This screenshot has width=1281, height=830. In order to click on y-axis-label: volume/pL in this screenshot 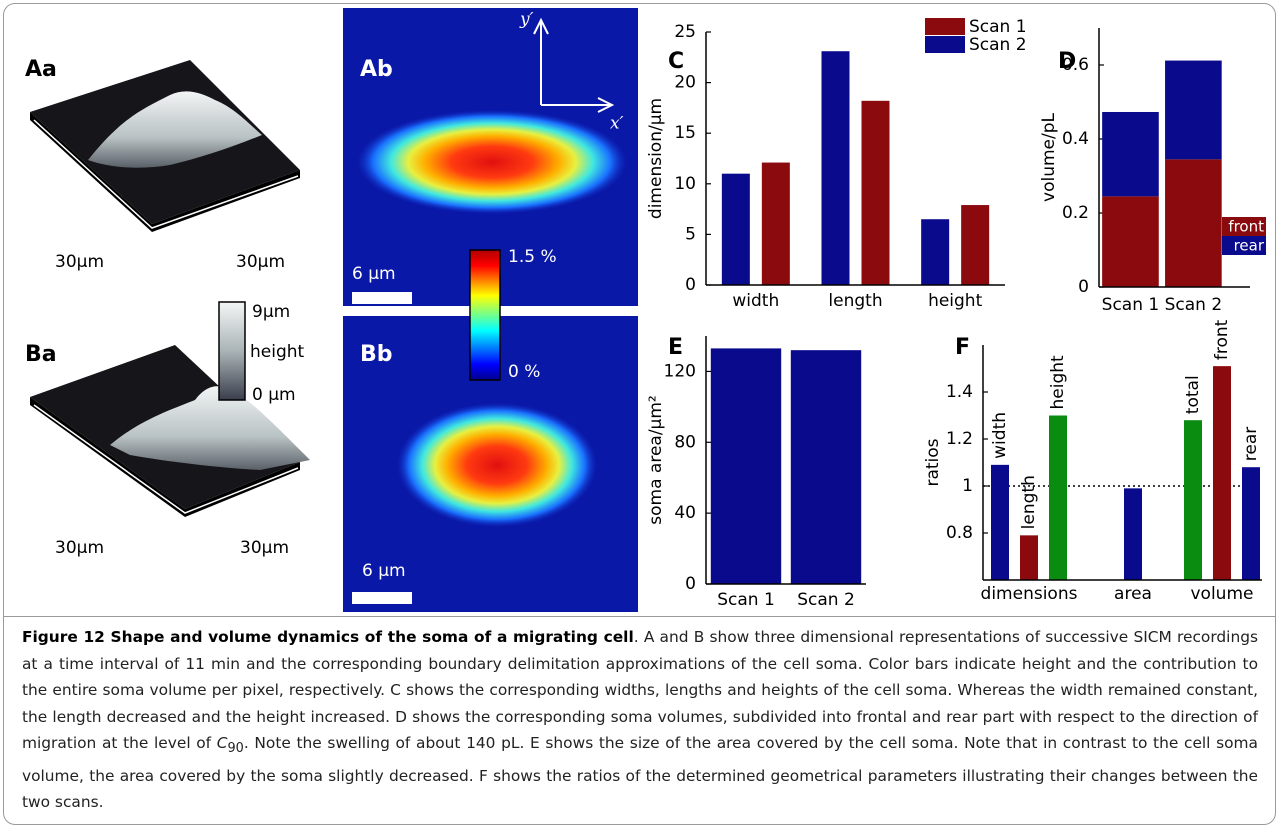, I will do `click(1049, 156)`.